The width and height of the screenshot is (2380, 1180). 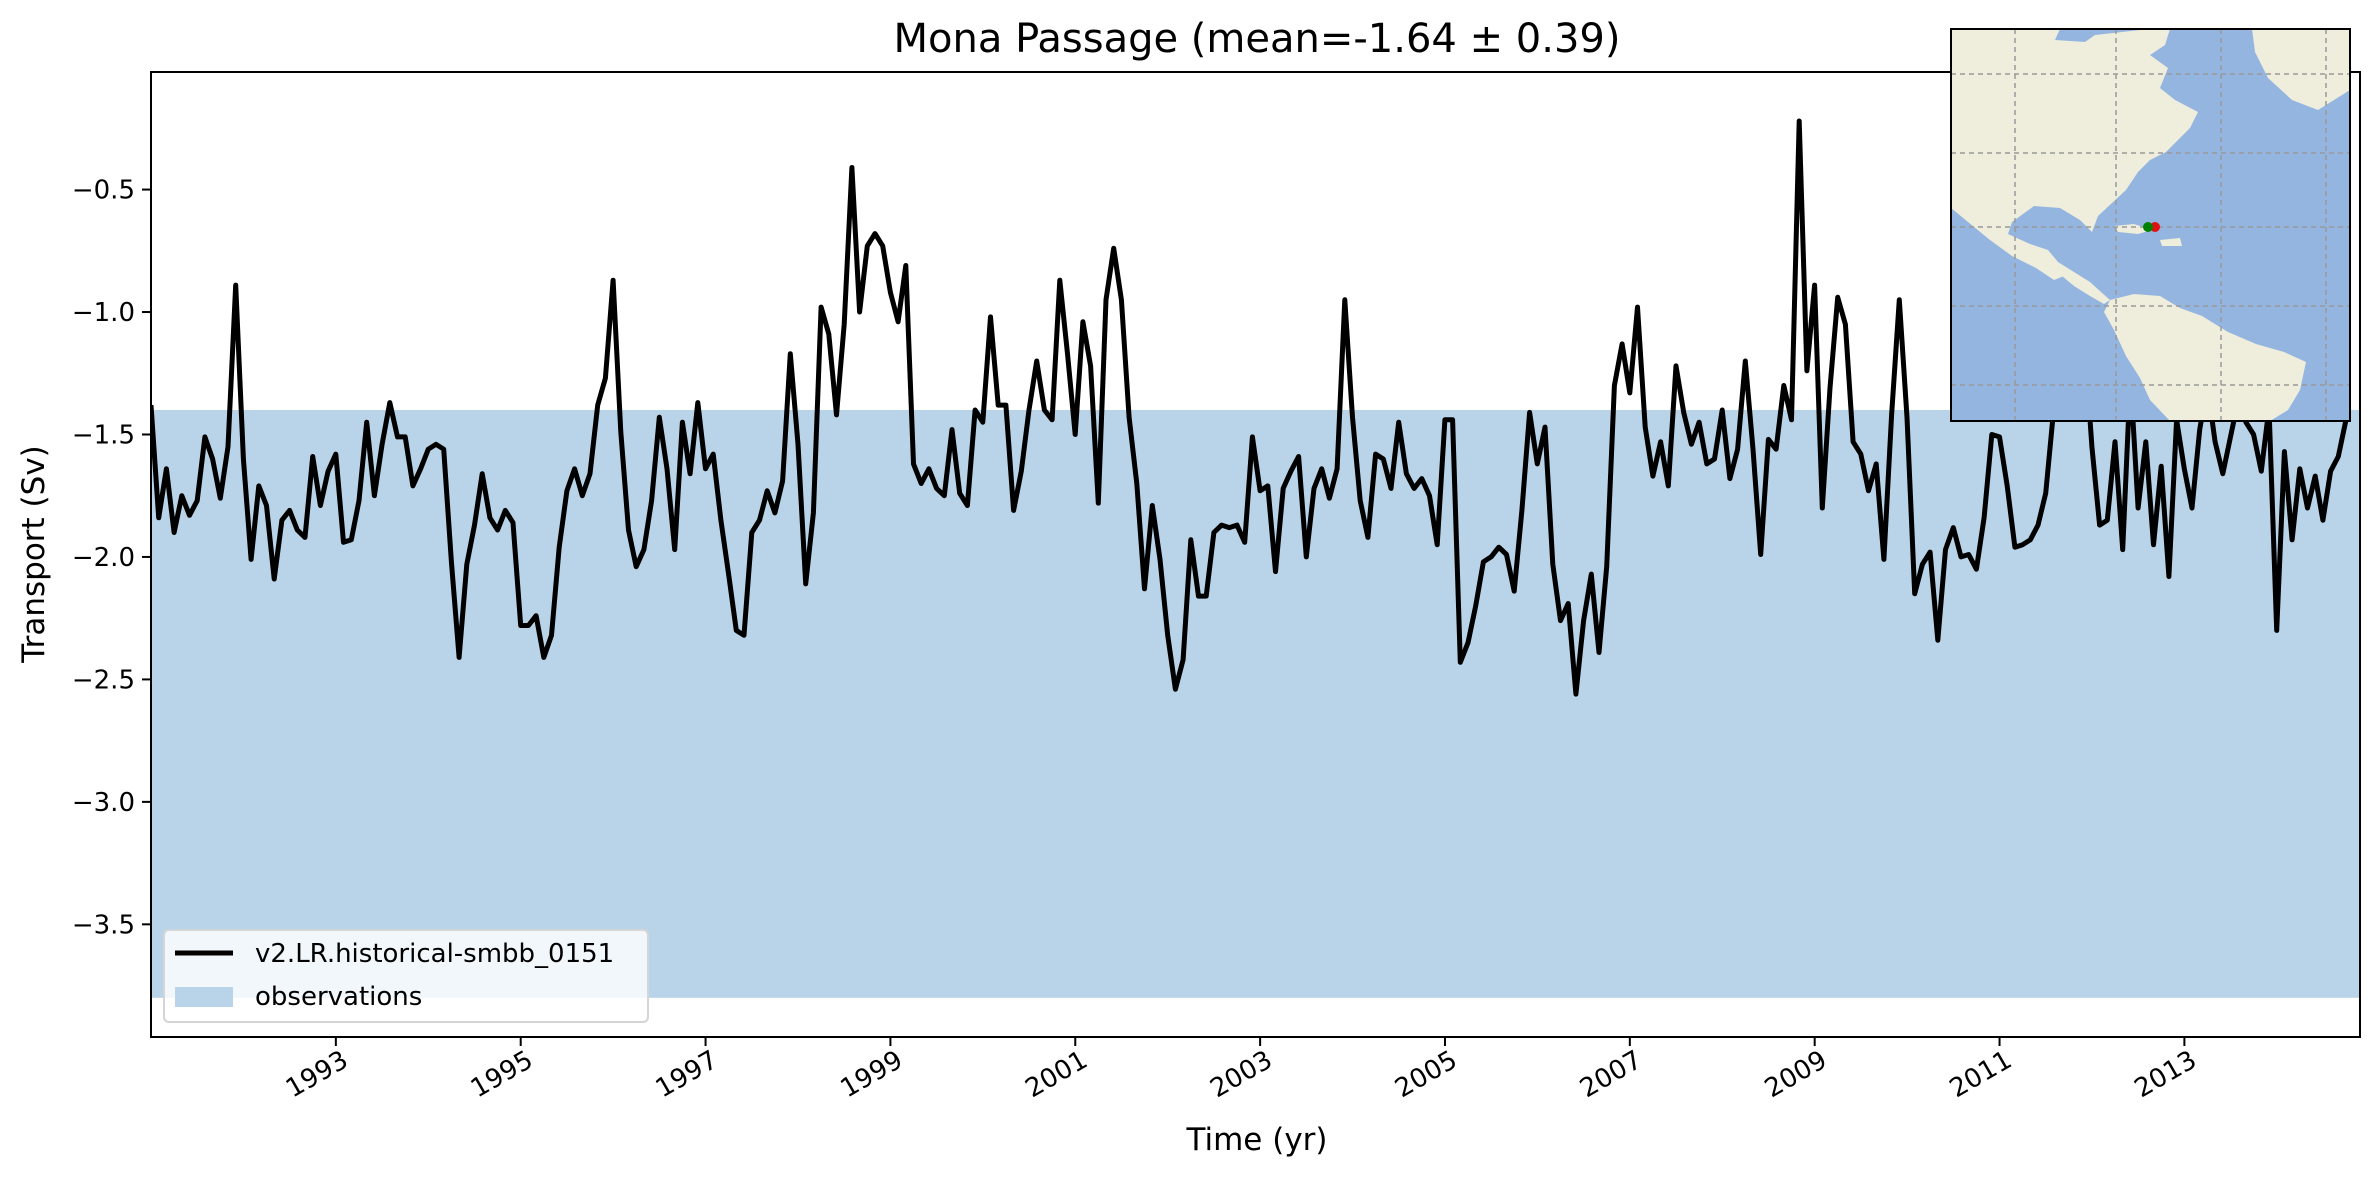 I want to click on map-gridlines, so click(x=2150, y=225).